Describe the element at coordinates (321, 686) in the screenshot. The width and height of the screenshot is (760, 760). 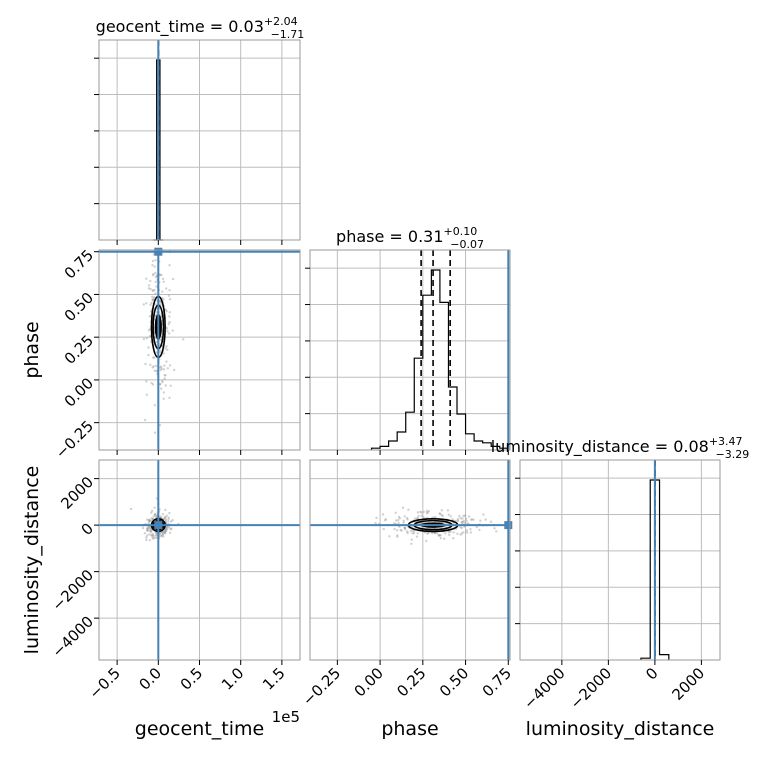
I see `tick-label-phase: −0.25` at that location.